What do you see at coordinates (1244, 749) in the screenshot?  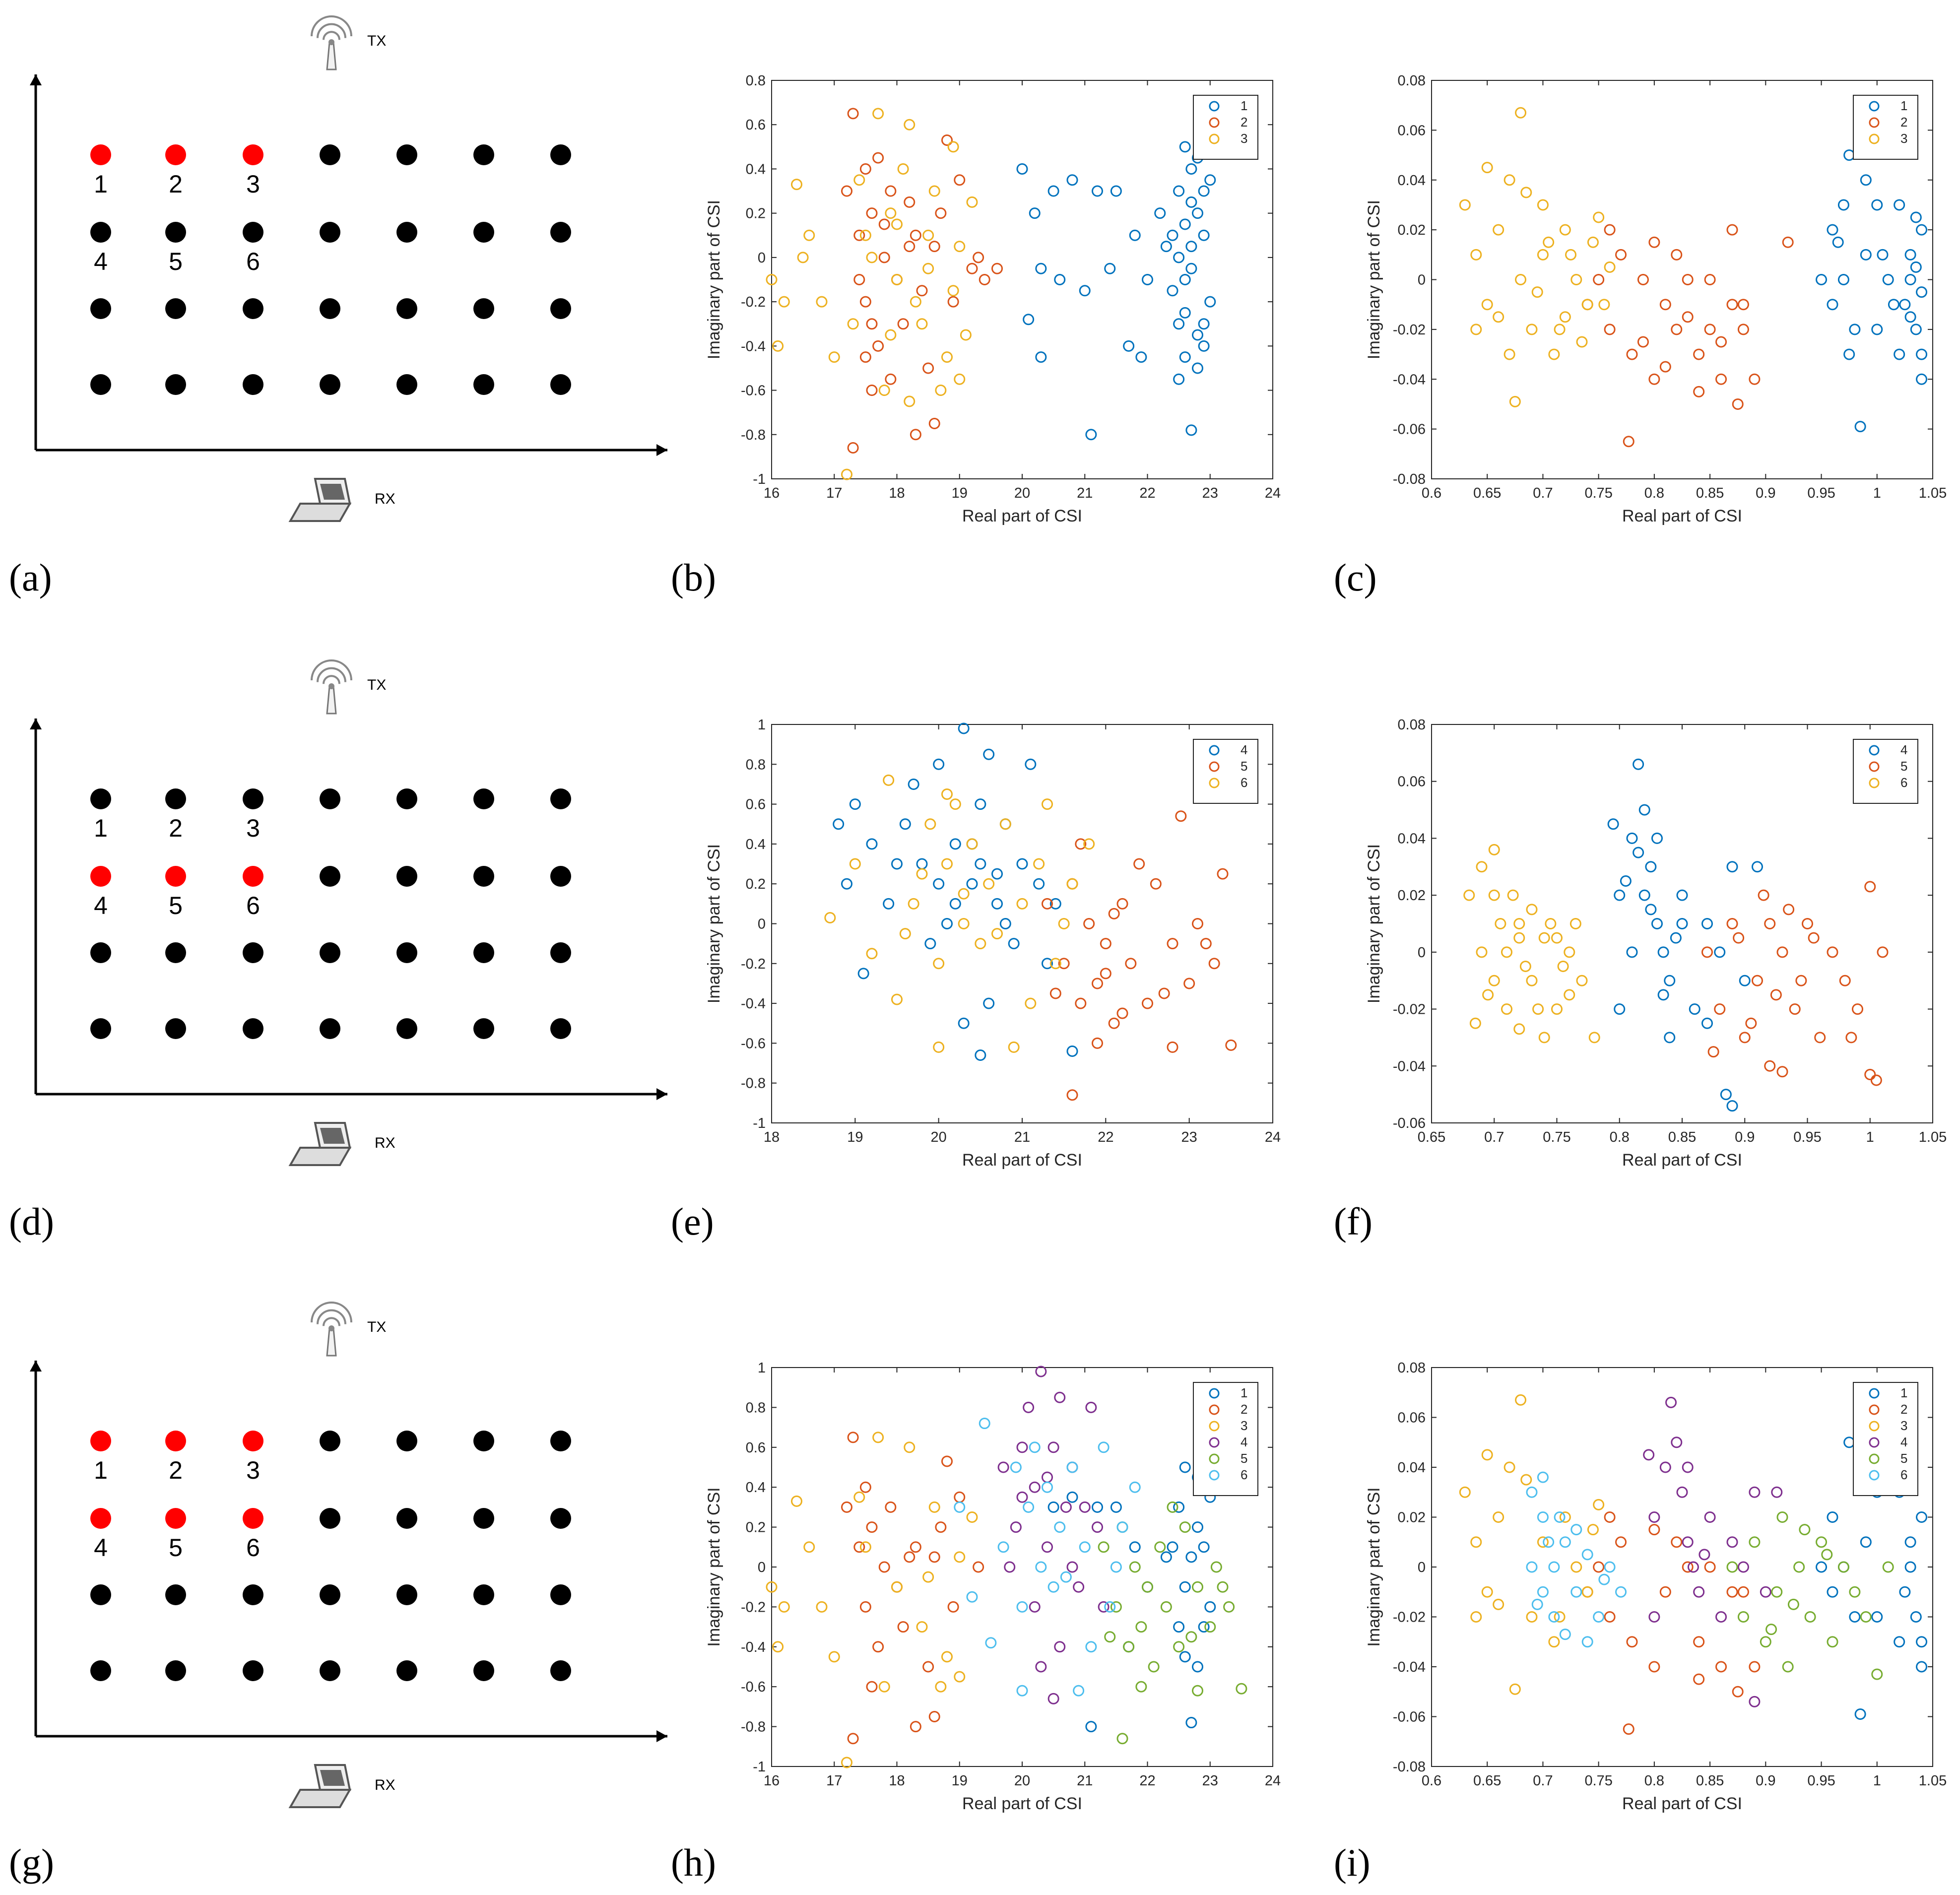 I see `legend-label: 4` at bounding box center [1244, 749].